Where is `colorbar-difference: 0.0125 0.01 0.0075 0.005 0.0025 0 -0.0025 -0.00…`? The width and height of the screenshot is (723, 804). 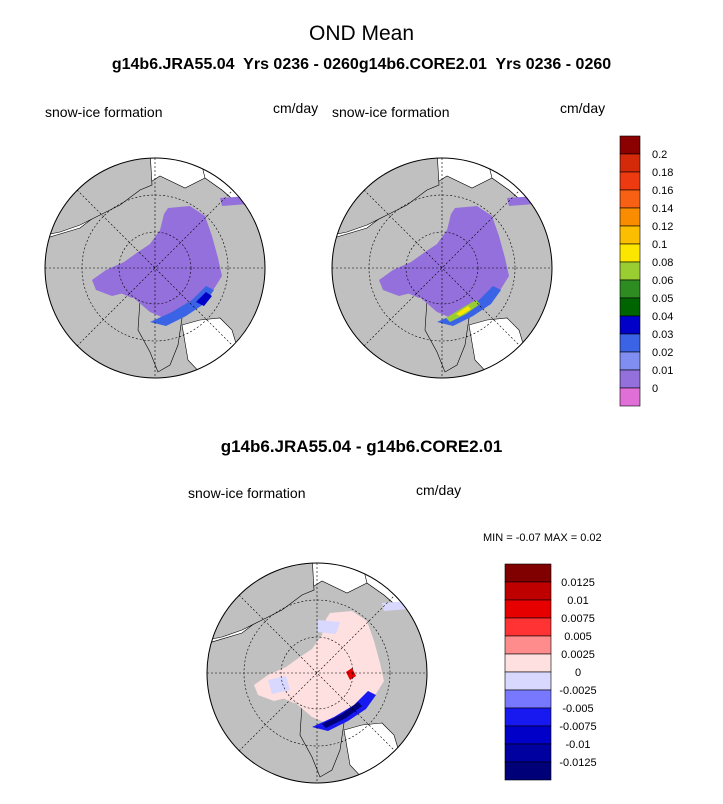 colorbar-difference: 0.0125 0.01 0.0075 0.005 0.0025 0 -0.0025 -0.00… is located at coordinates (550, 672).